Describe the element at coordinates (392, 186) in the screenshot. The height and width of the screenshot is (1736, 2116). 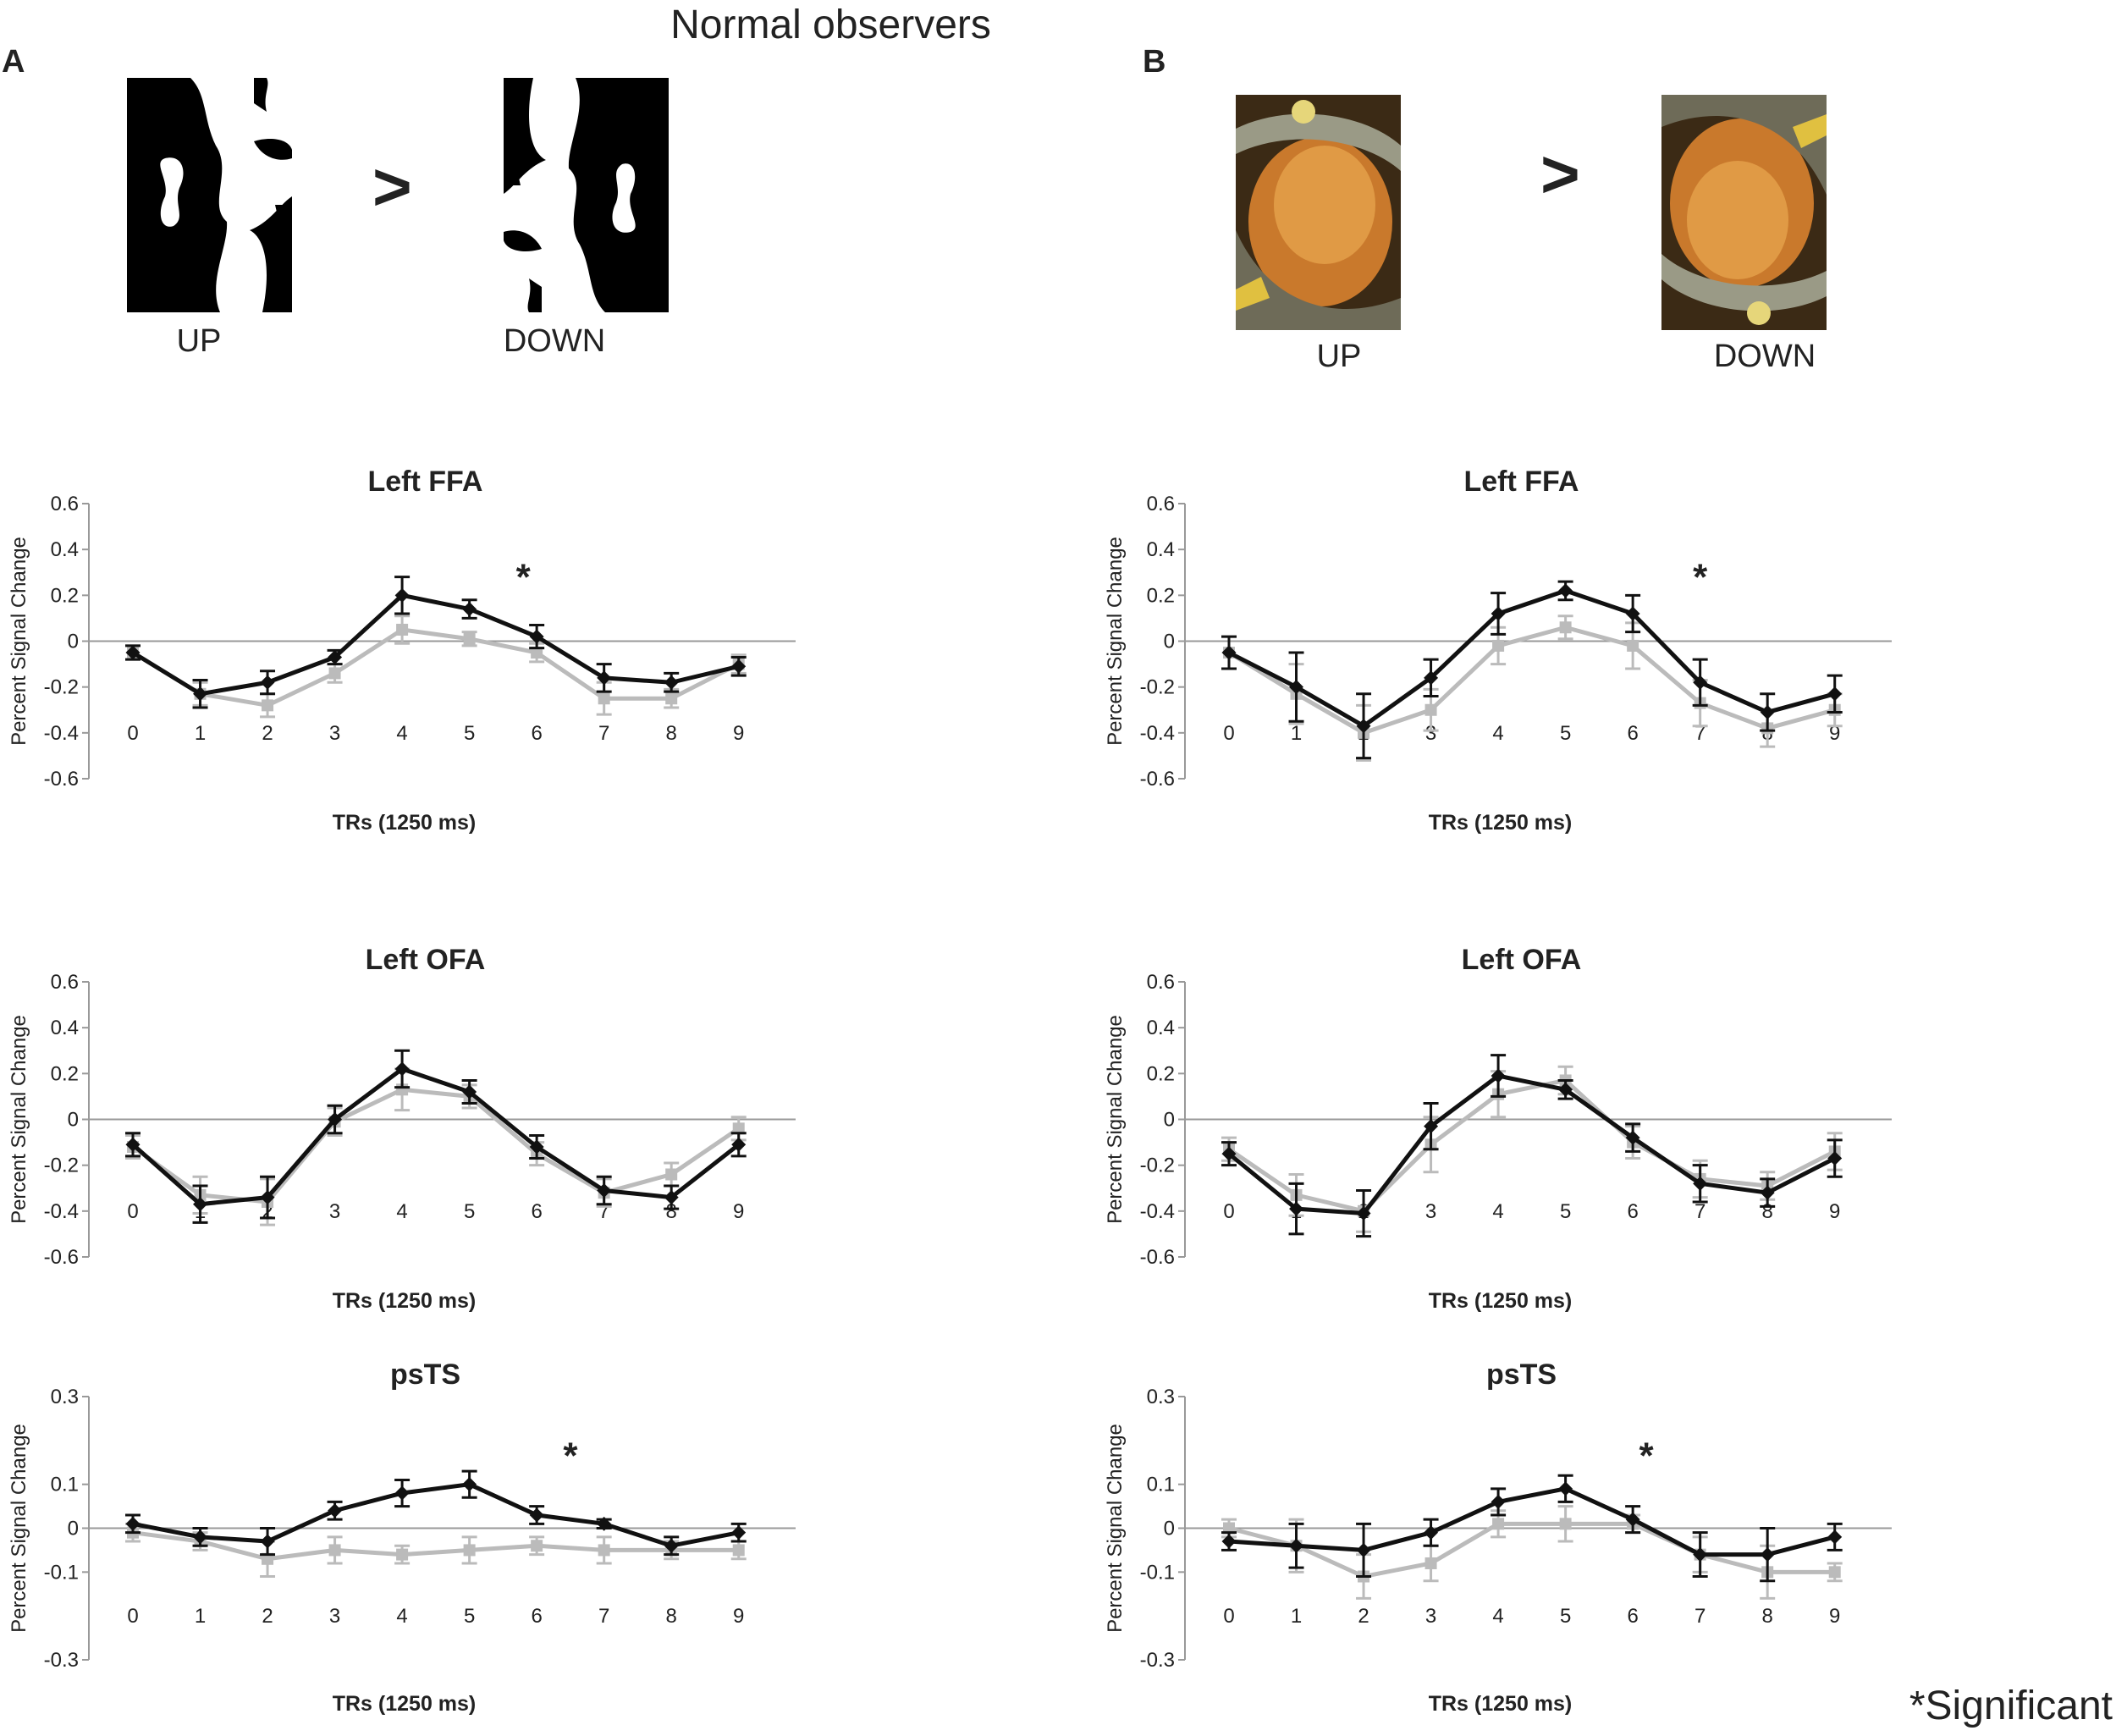
I see `greater-than-symbol-a: >` at that location.